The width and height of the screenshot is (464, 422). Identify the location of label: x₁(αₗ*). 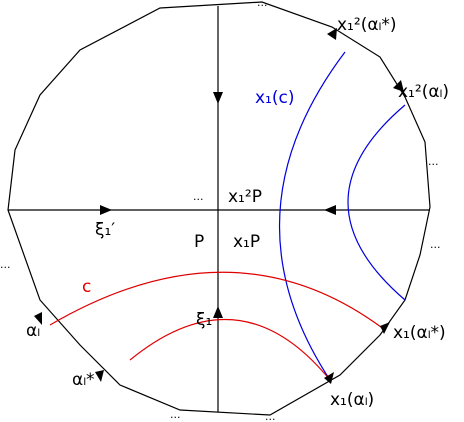
(419, 333).